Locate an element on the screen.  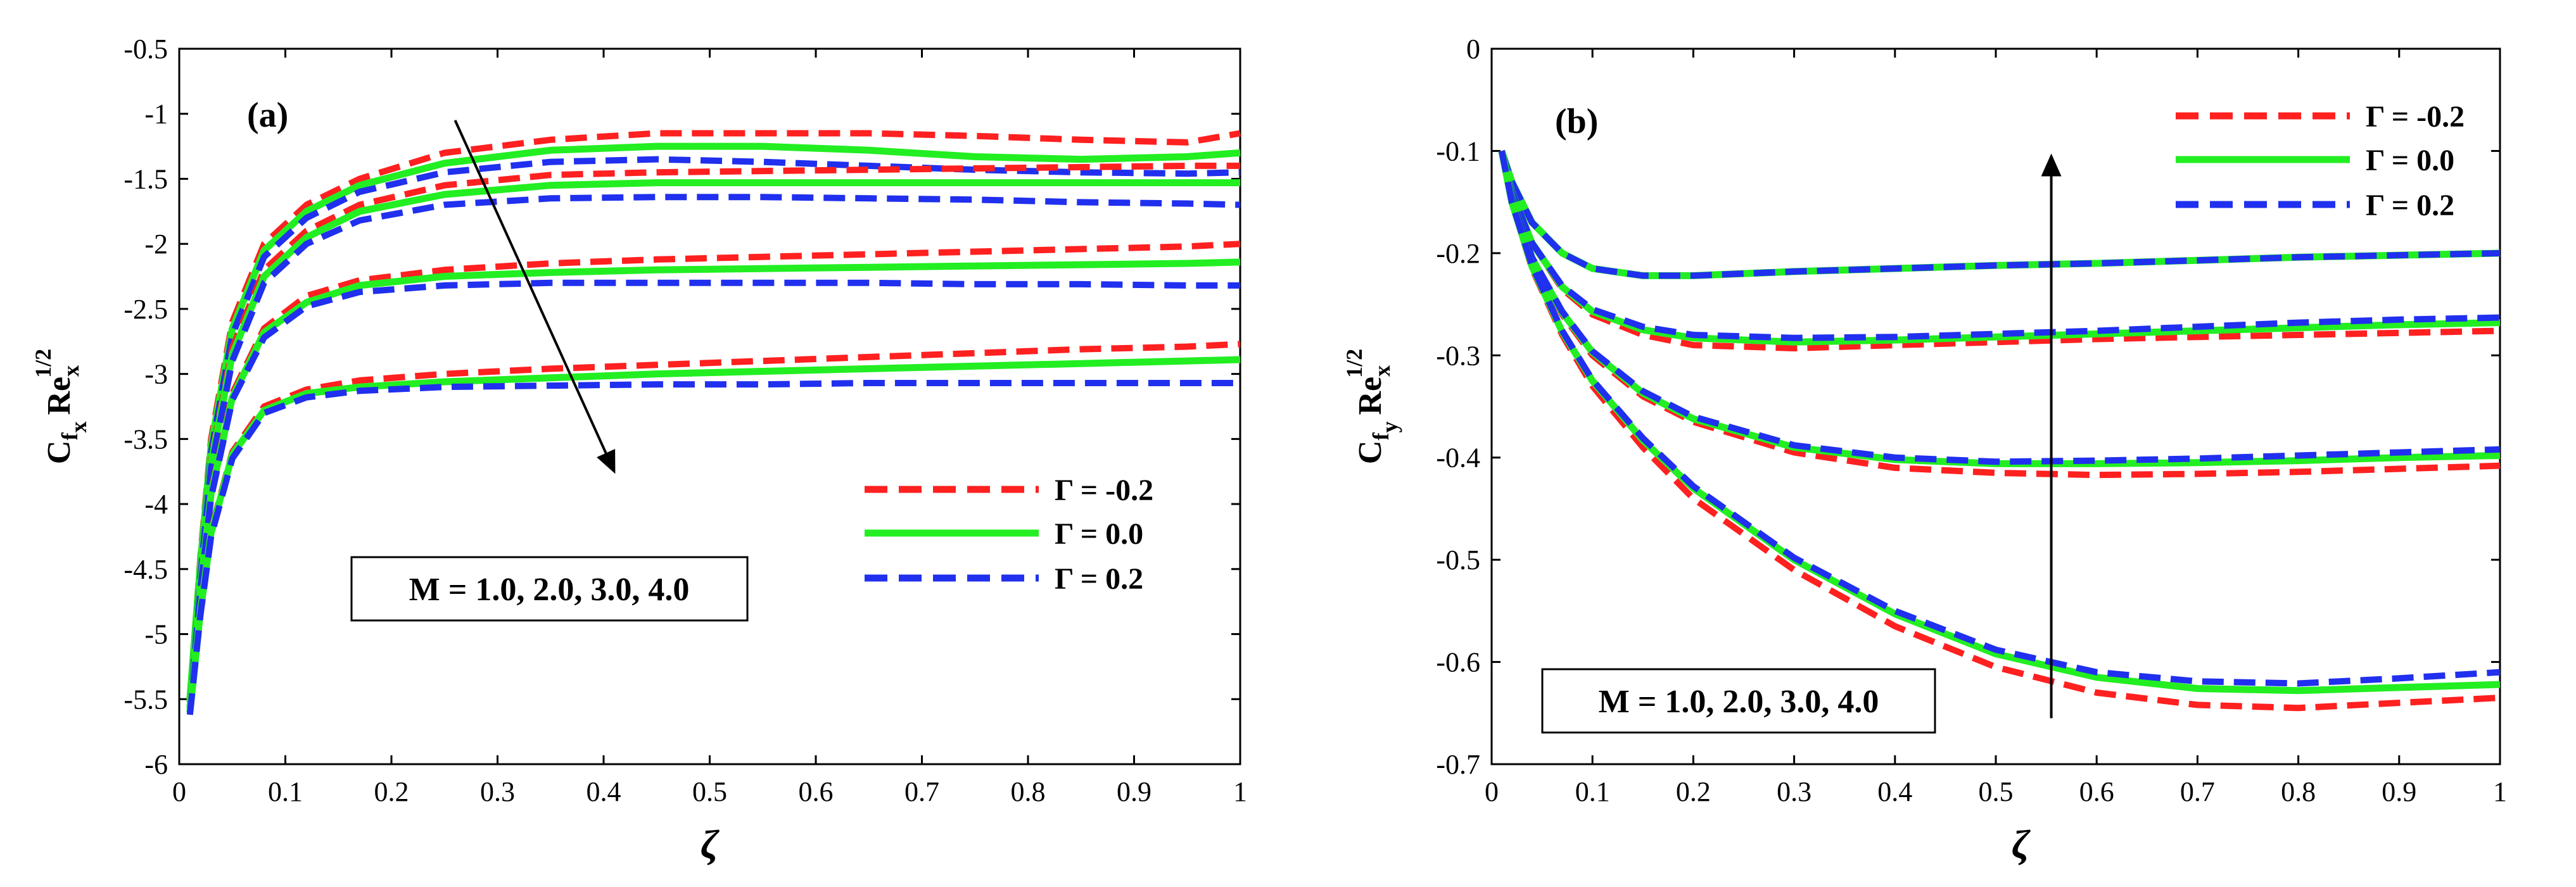
panel-a-arrow is located at coordinates (535, 297).